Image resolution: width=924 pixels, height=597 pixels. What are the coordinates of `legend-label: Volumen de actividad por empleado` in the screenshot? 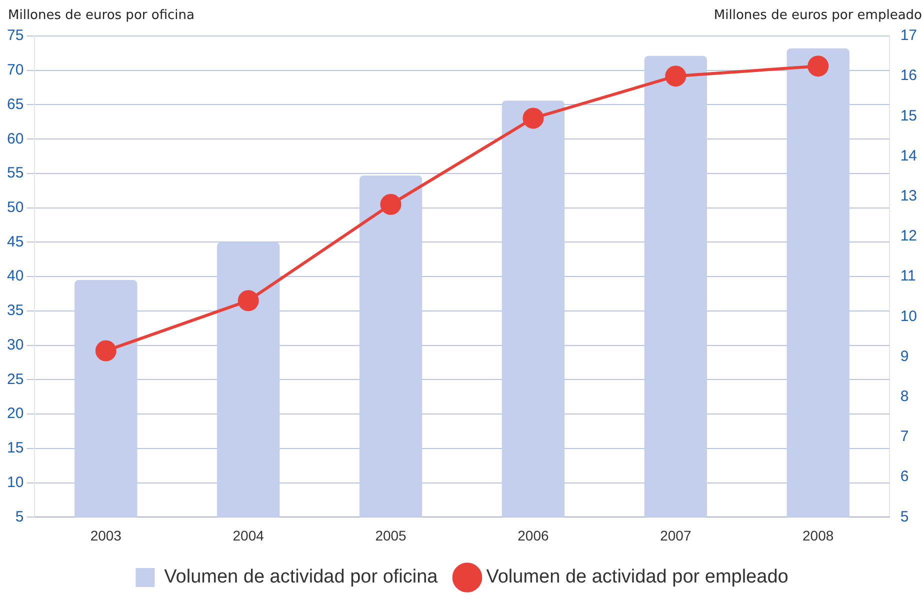 It's located at (637, 577).